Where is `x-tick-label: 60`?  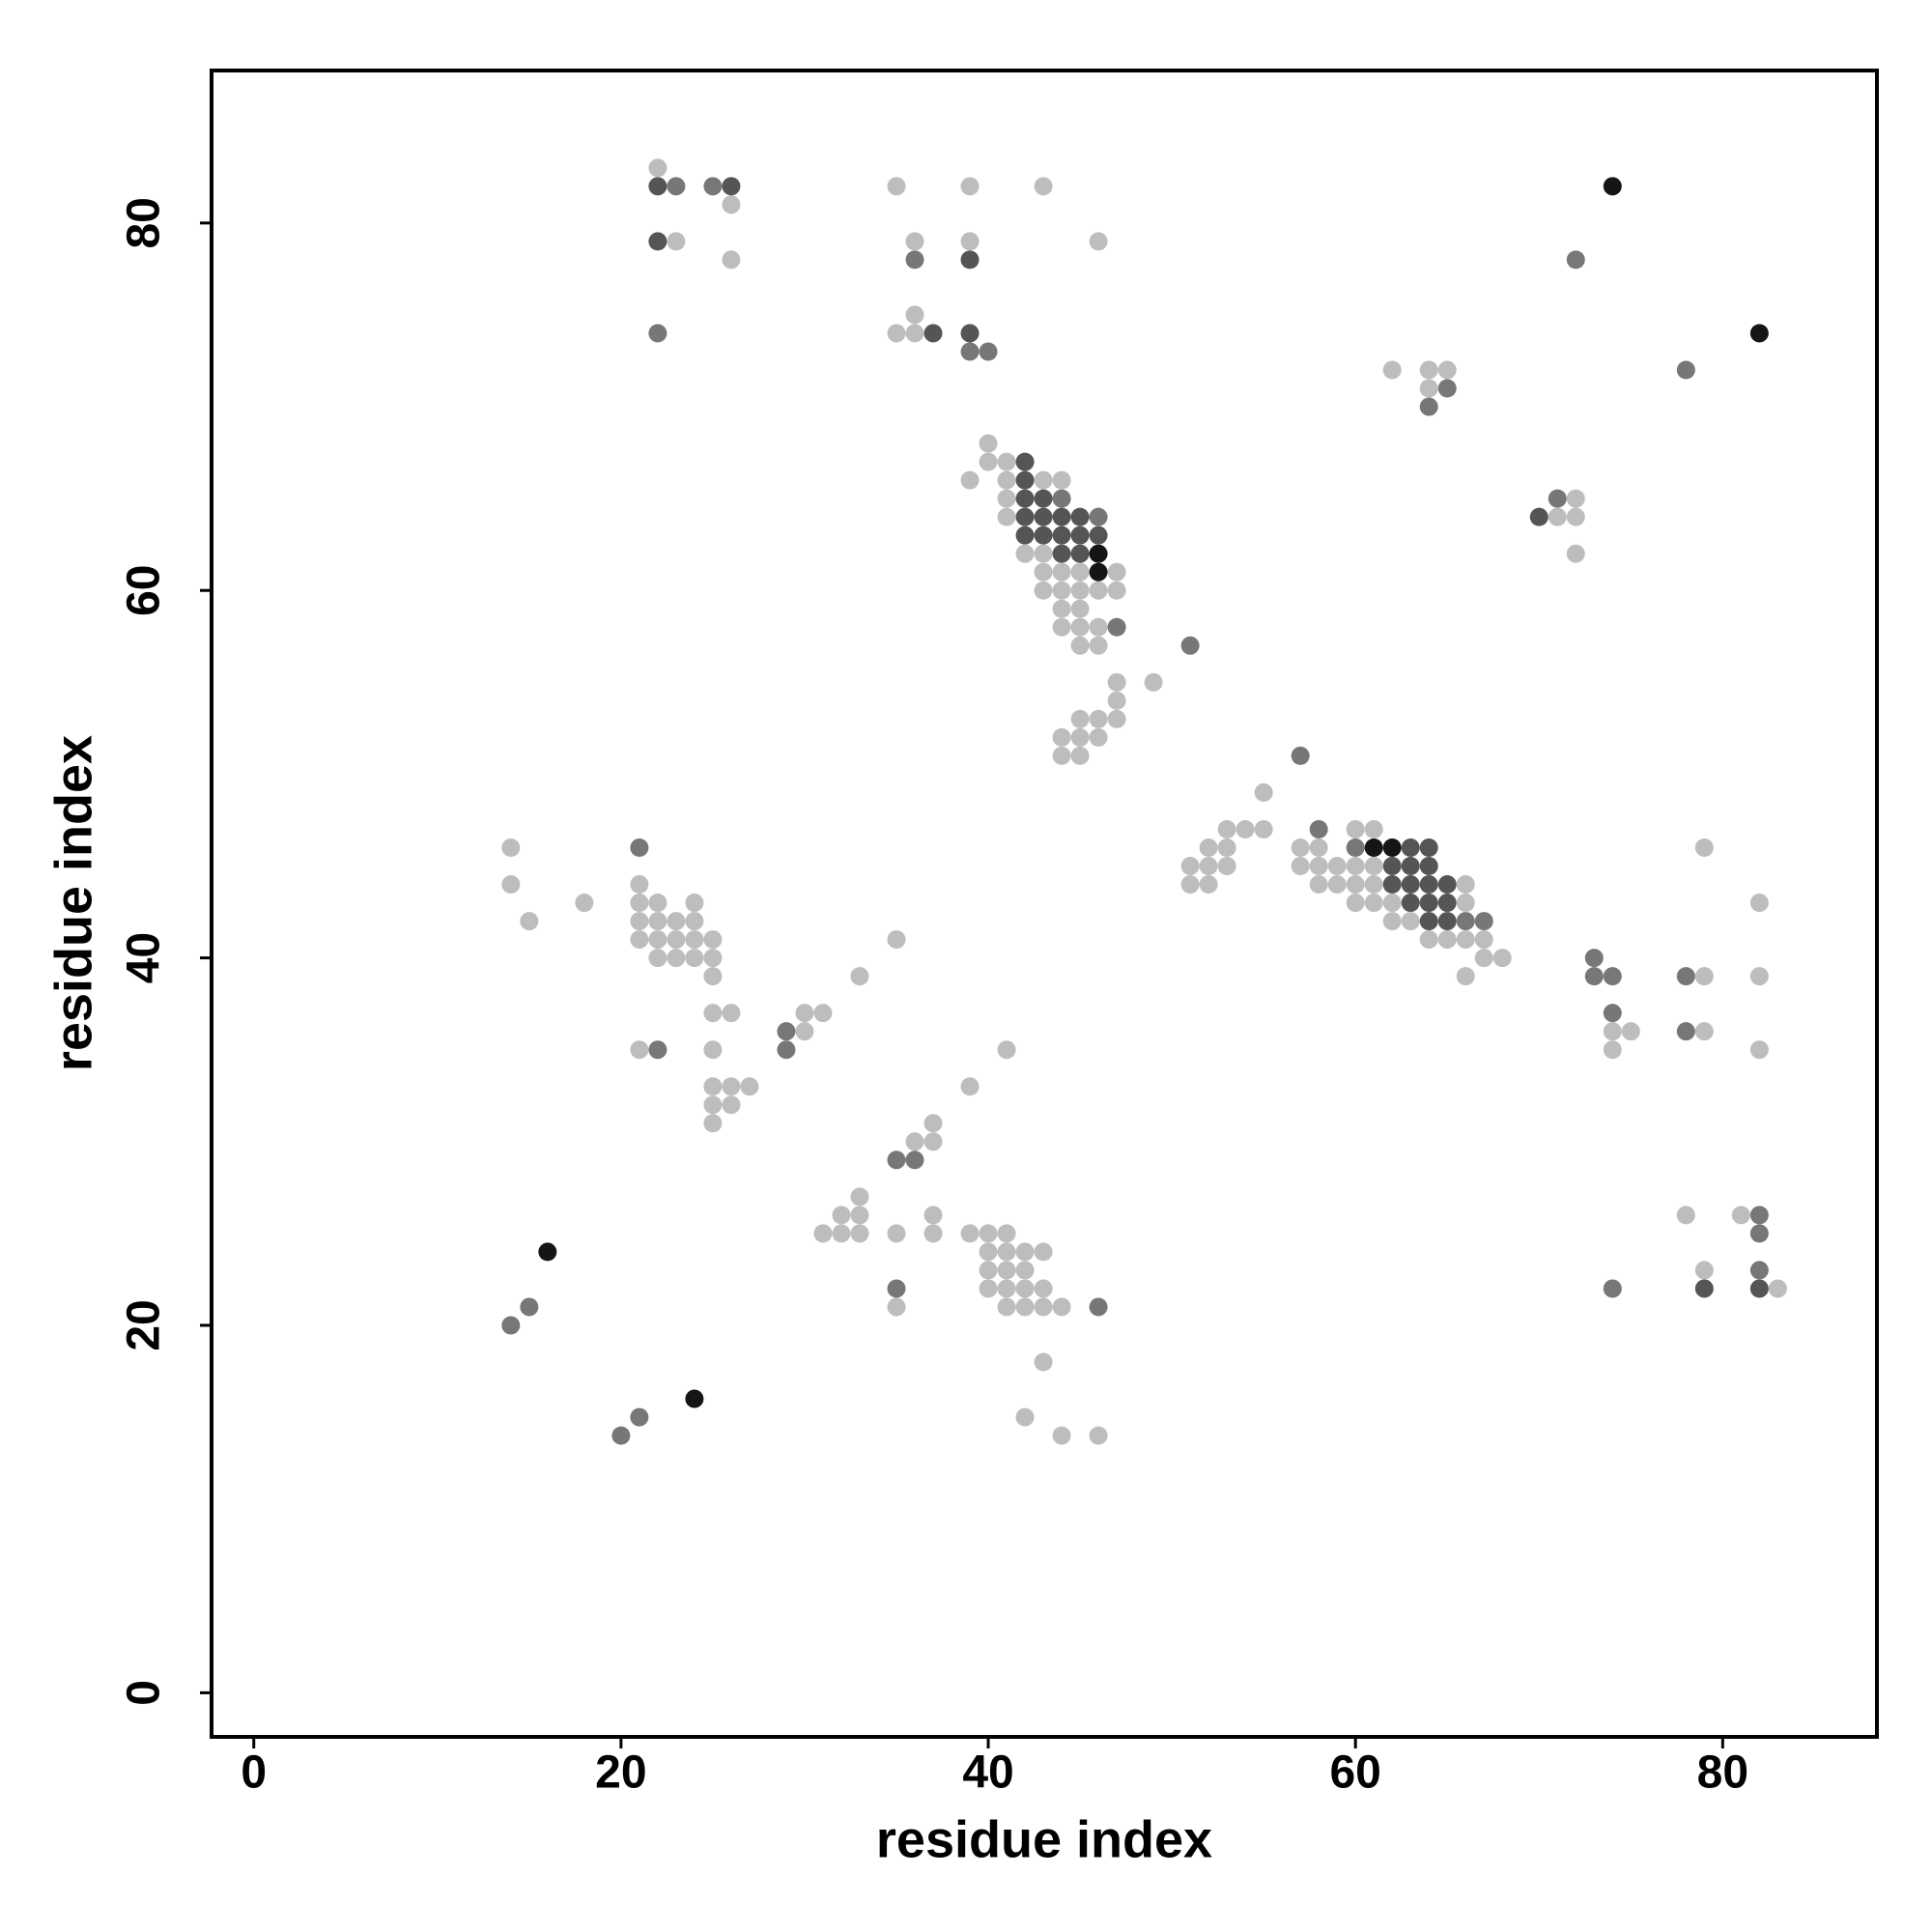
x-tick-label: 60 is located at coordinates (1354, 1773).